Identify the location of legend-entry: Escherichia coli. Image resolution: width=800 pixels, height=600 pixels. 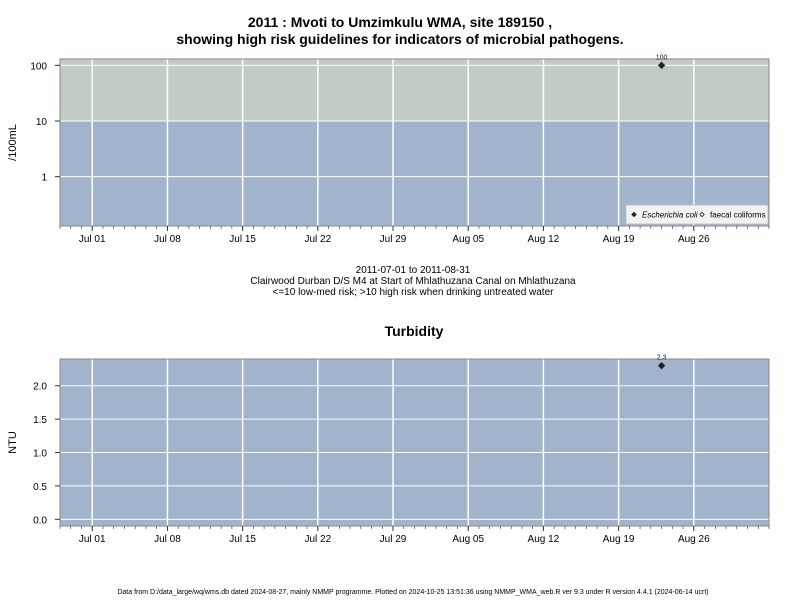
(670, 215).